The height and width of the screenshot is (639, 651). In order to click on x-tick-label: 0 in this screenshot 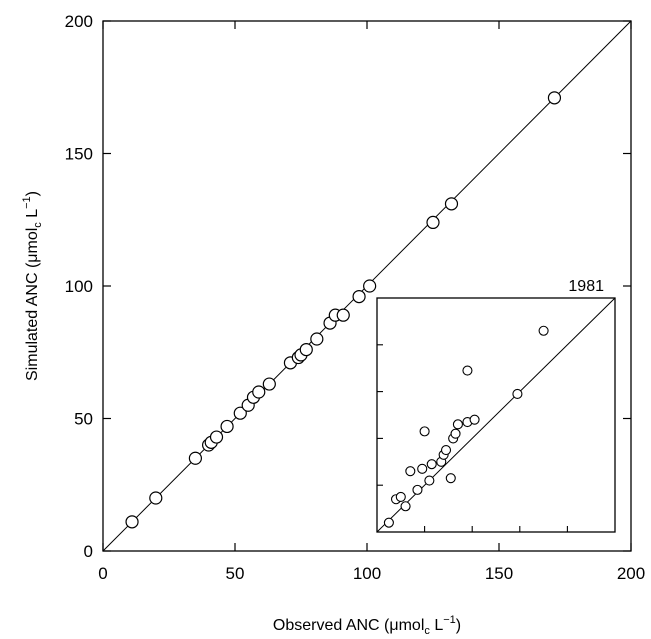, I will do `click(102, 573)`.